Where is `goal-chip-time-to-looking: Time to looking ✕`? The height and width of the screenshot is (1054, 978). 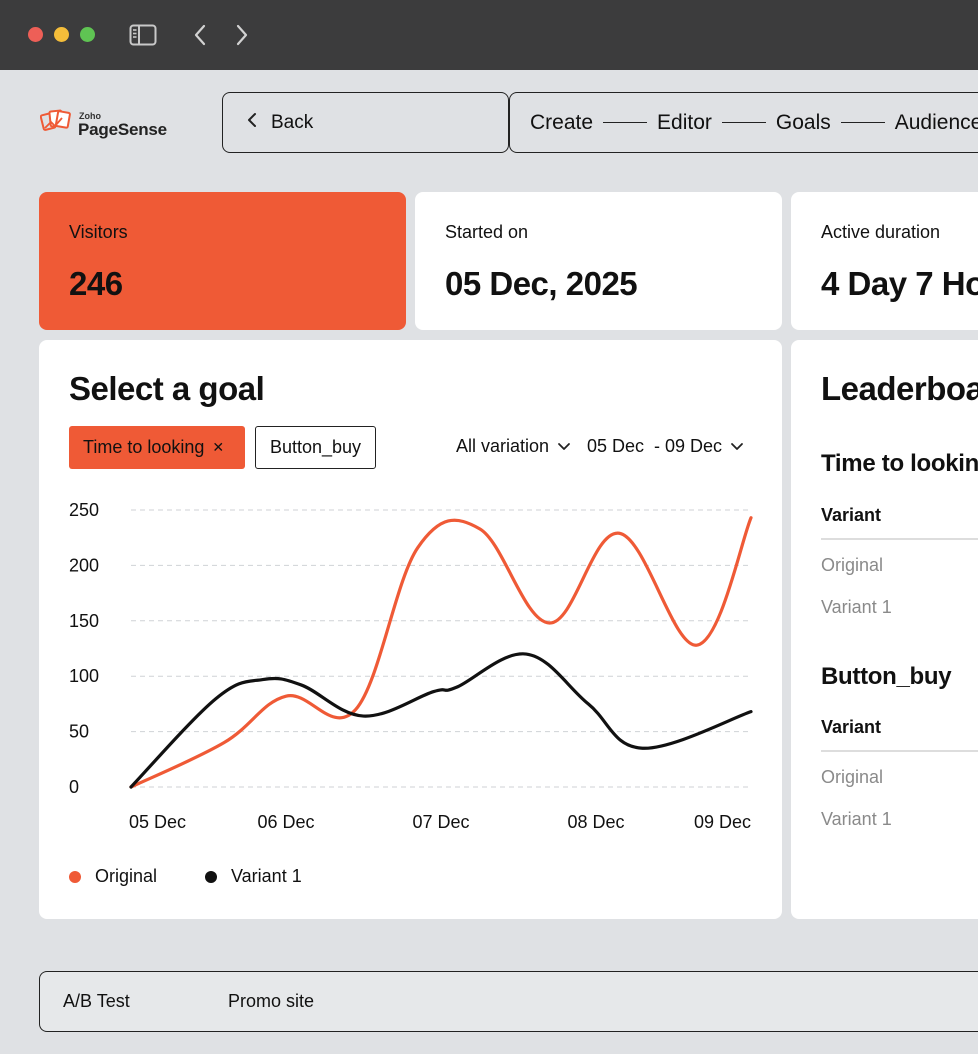
goal-chip-time-to-looking: Time to looking ✕ is located at coordinates (157, 447).